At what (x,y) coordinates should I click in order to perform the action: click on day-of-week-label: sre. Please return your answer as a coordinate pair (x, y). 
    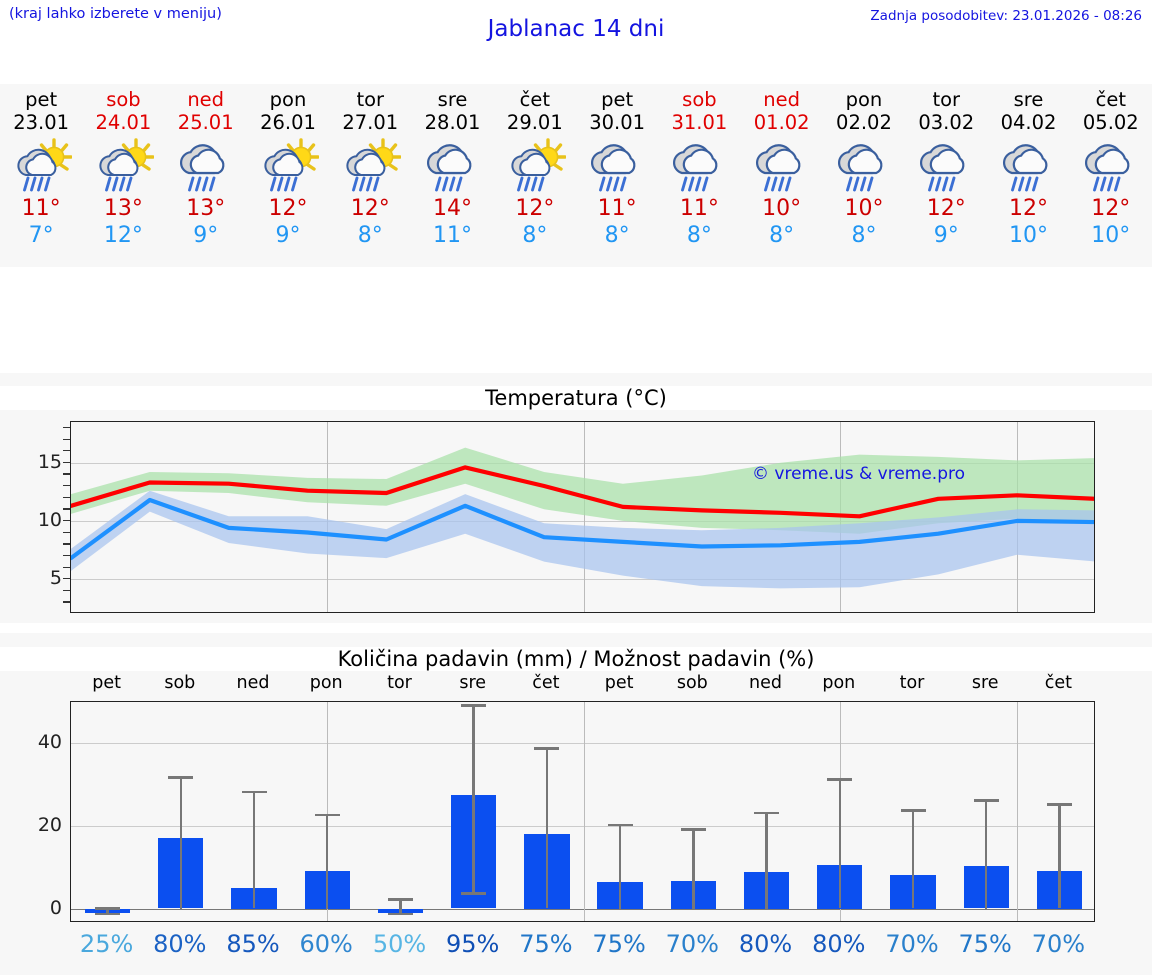
    Looking at the image, I should click on (1028, 99).